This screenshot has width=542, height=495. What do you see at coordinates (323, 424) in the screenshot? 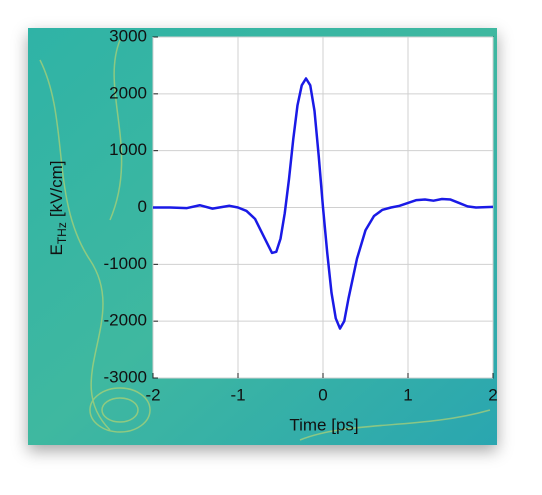
I see `x-axis-label: Time [ps]` at bounding box center [323, 424].